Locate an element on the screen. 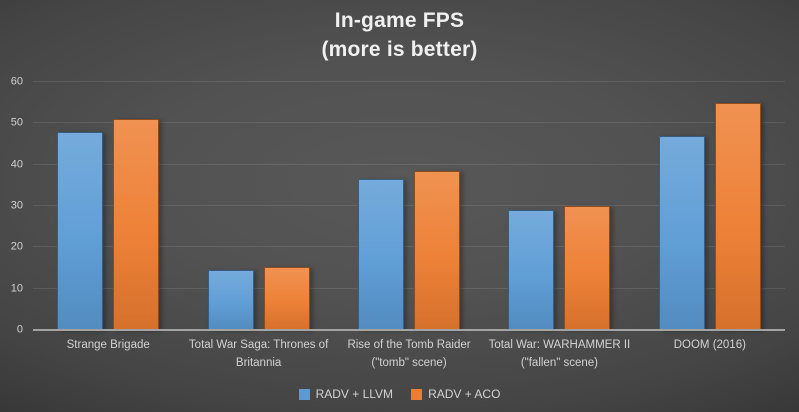 This screenshot has width=799, height=412. y-axis: 0 10 20 30 40 50 60 is located at coordinates (13, 205).